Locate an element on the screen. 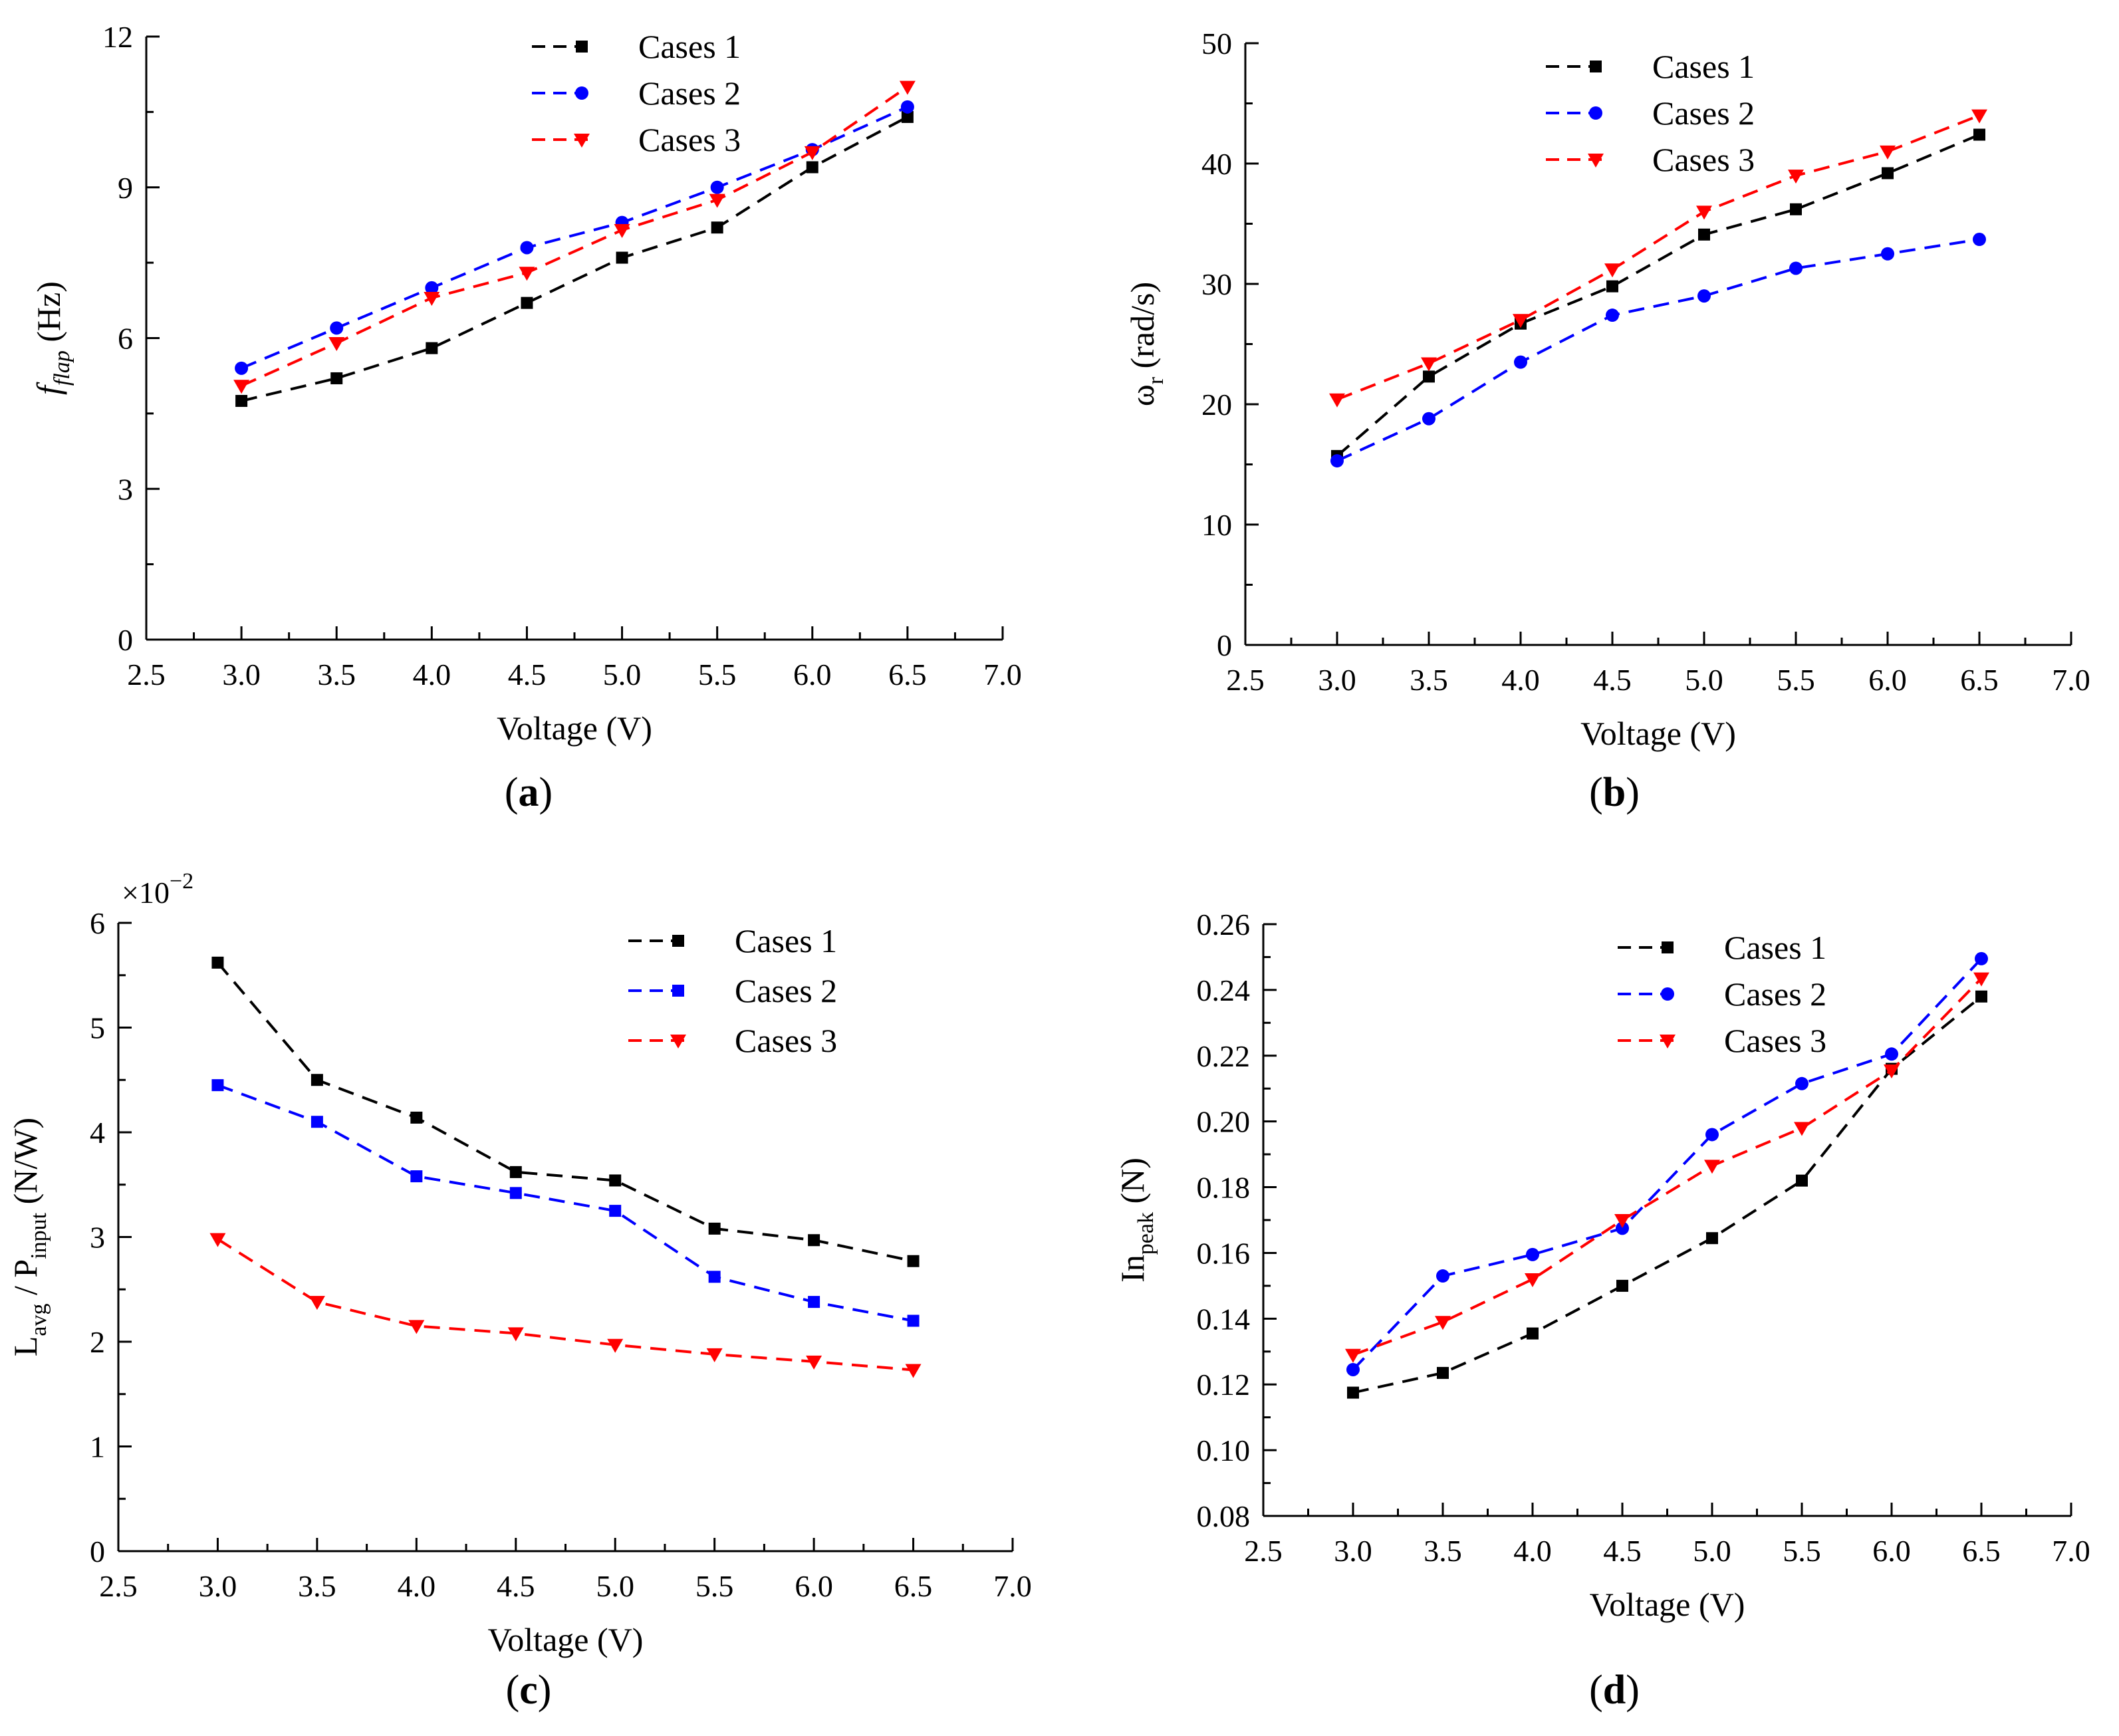 The image size is (2119, 1736). panel-label-letter: b is located at coordinates (1614, 792).